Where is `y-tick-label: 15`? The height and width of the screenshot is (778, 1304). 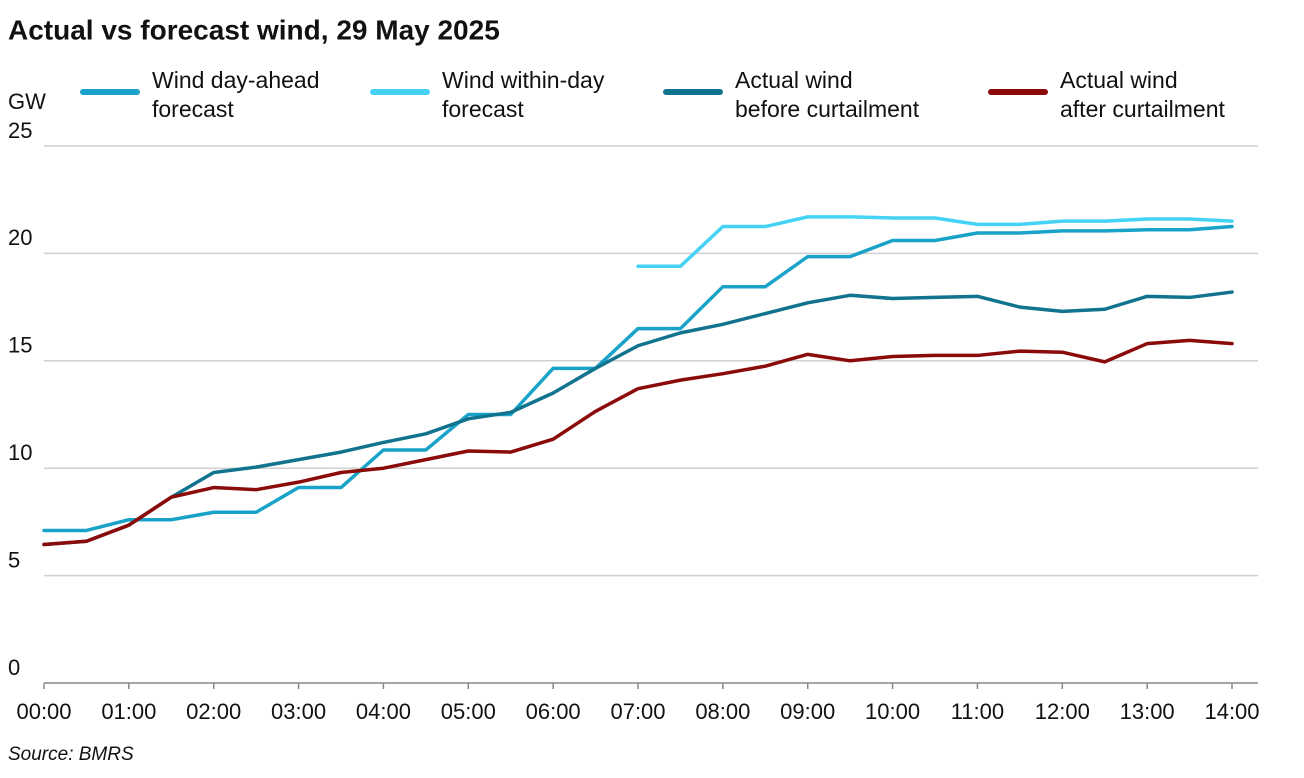 y-tick-label: 15 is located at coordinates (20, 345).